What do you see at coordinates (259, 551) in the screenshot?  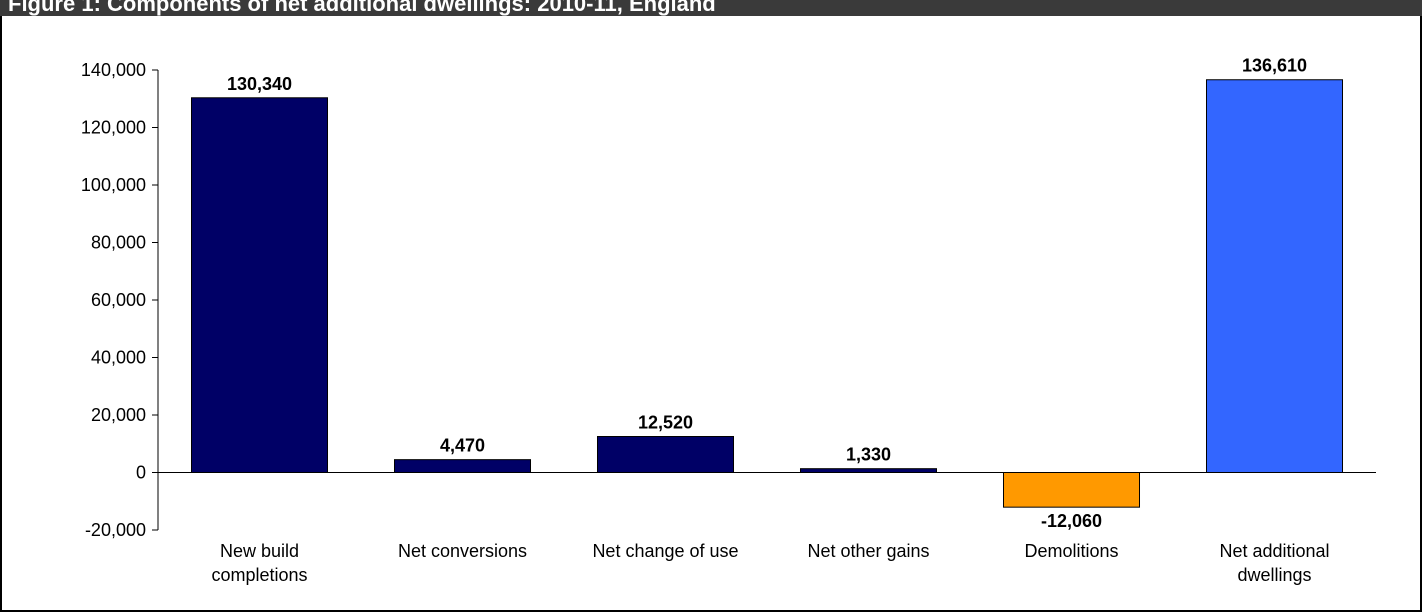 I see `category-label: New build` at bounding box center [259, 551].